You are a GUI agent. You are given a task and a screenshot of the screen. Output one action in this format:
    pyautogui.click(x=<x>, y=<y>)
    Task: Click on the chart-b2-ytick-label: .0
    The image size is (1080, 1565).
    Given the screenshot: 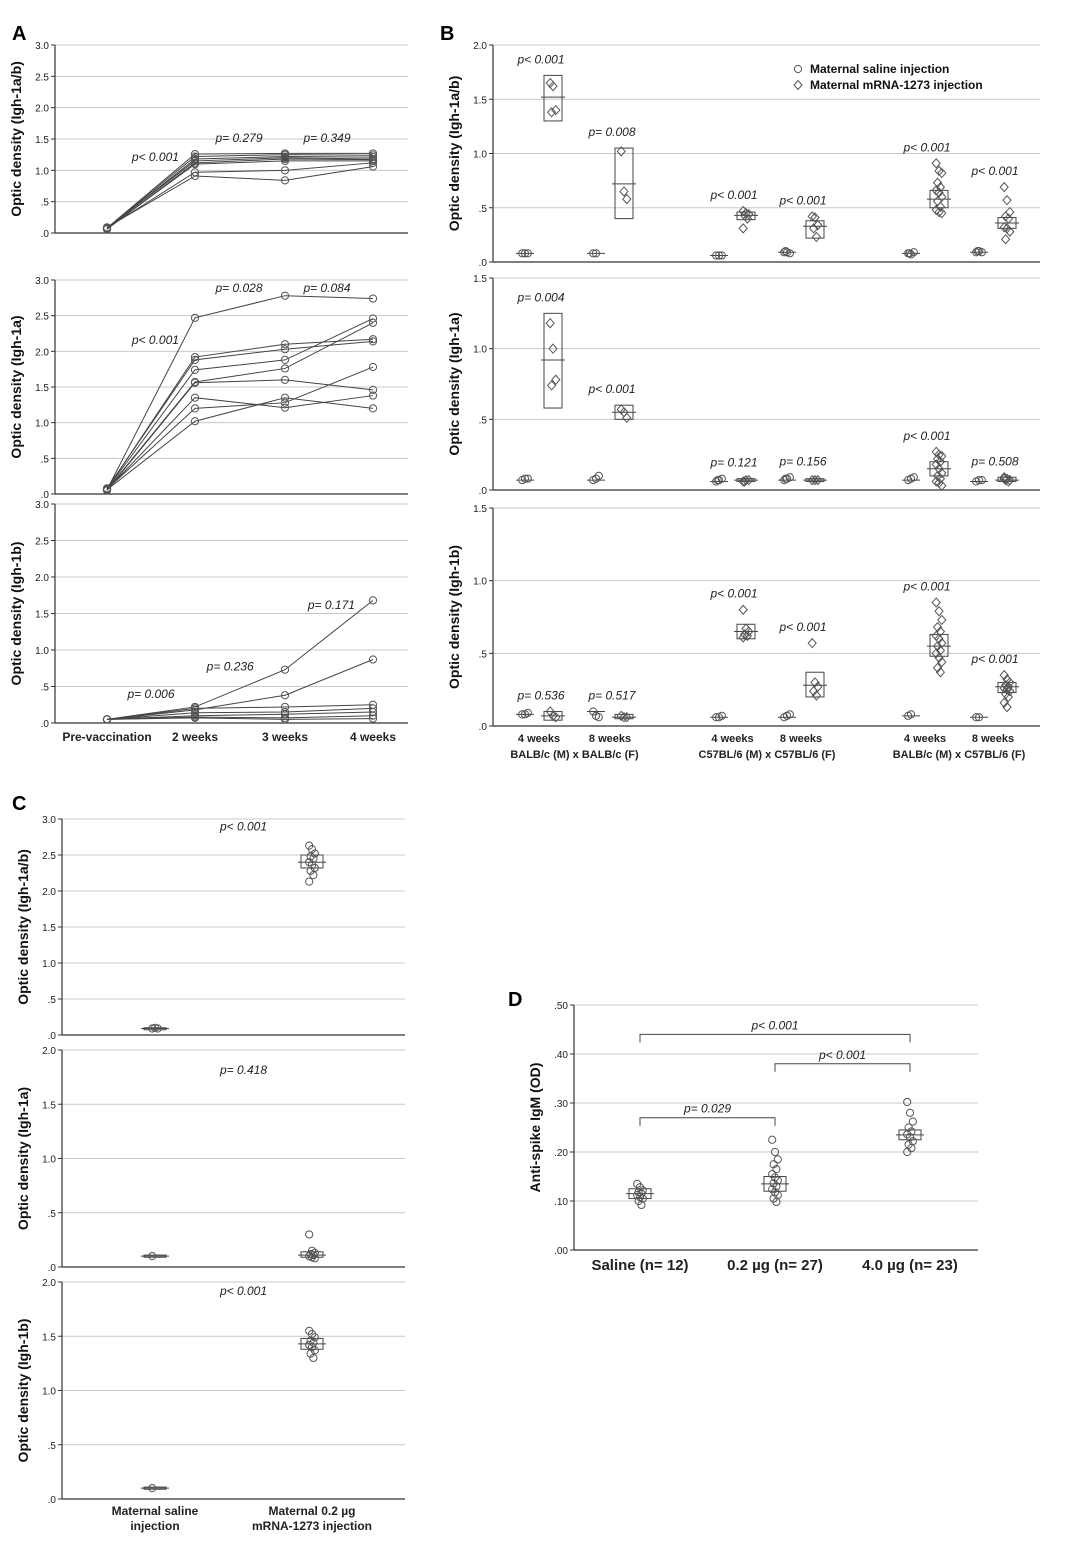 What is the action you would take?
    pyautogui.click(x=483, y=491)
    